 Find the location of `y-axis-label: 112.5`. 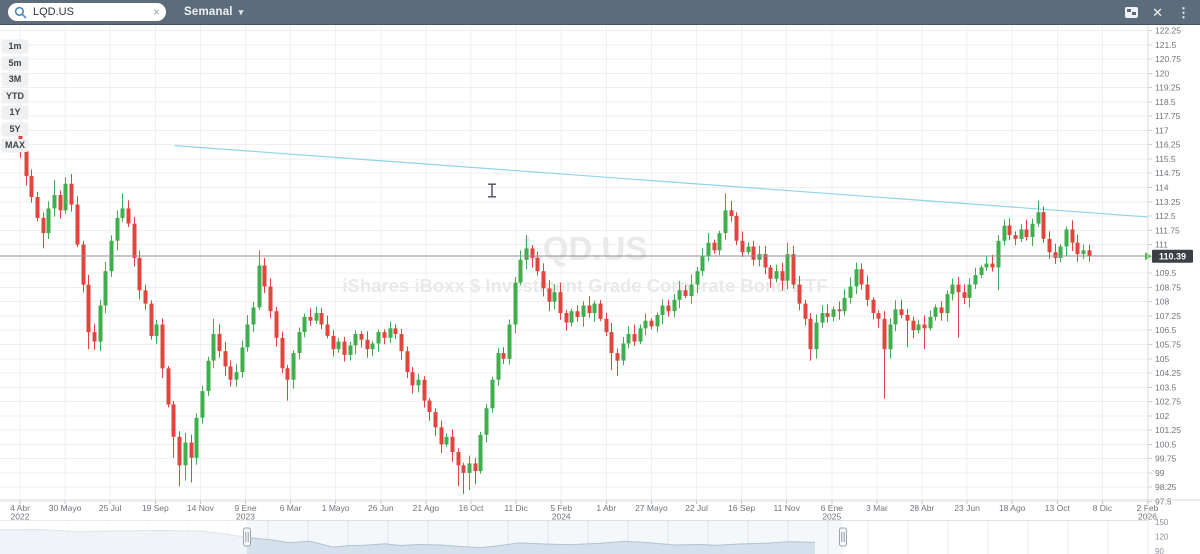

y-axis-label: 112.5 is located at coordinates (1165, 216).